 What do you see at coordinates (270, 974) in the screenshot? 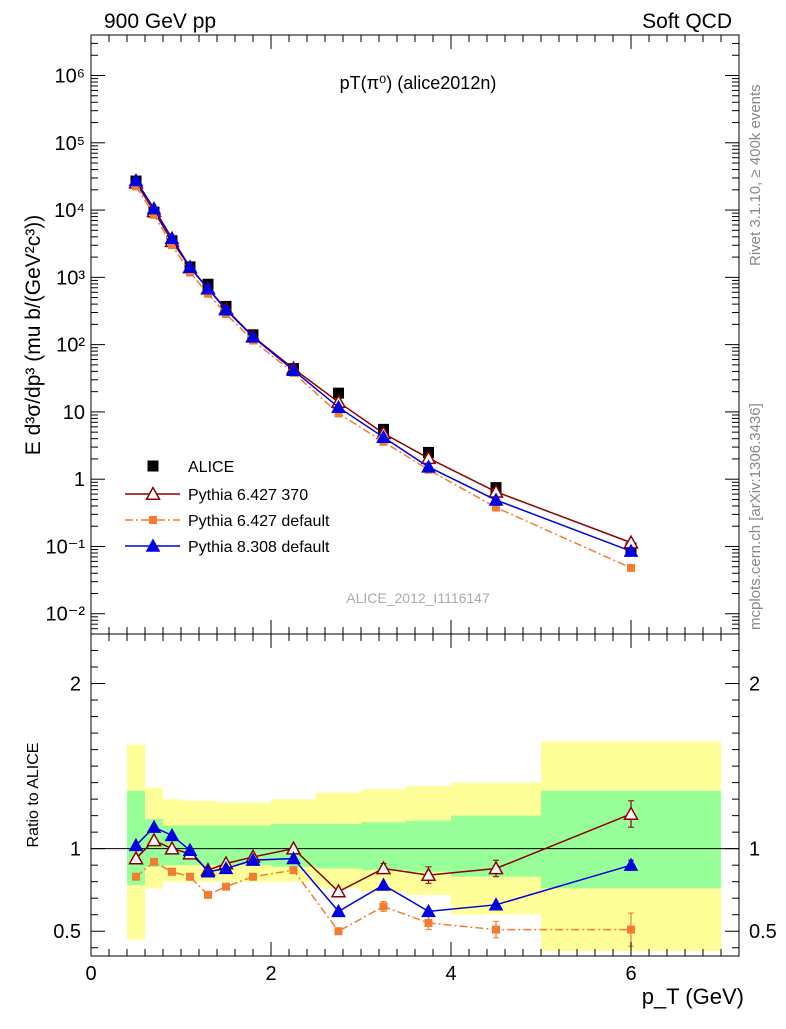
I see `x-tick-label: 2` at bounding box center [270, 974].